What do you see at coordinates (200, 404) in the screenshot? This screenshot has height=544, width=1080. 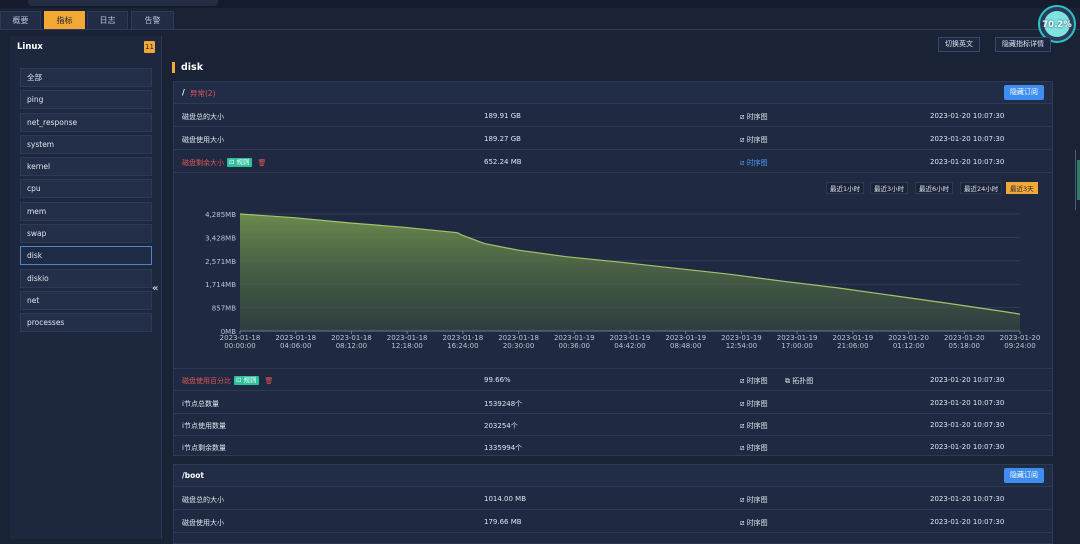 I see `metric-name: i节点总数量` at bounding box center [200, 404].